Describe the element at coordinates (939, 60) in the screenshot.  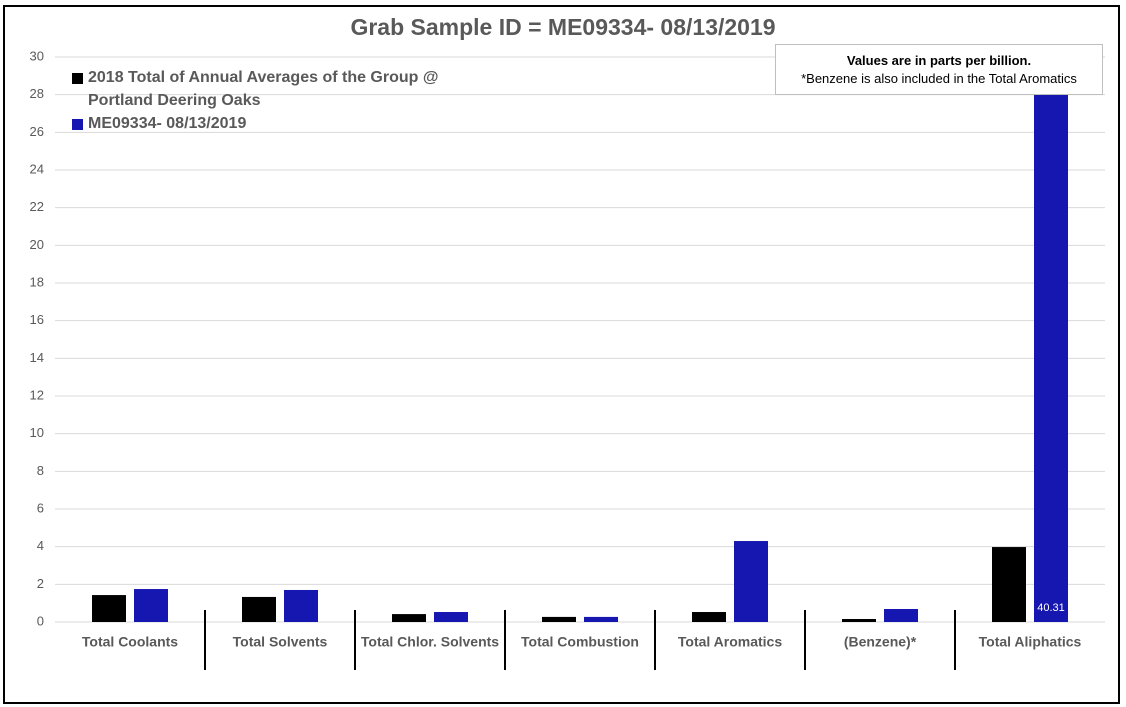
I see `annotation: Values are in parts per billion.` at that location.